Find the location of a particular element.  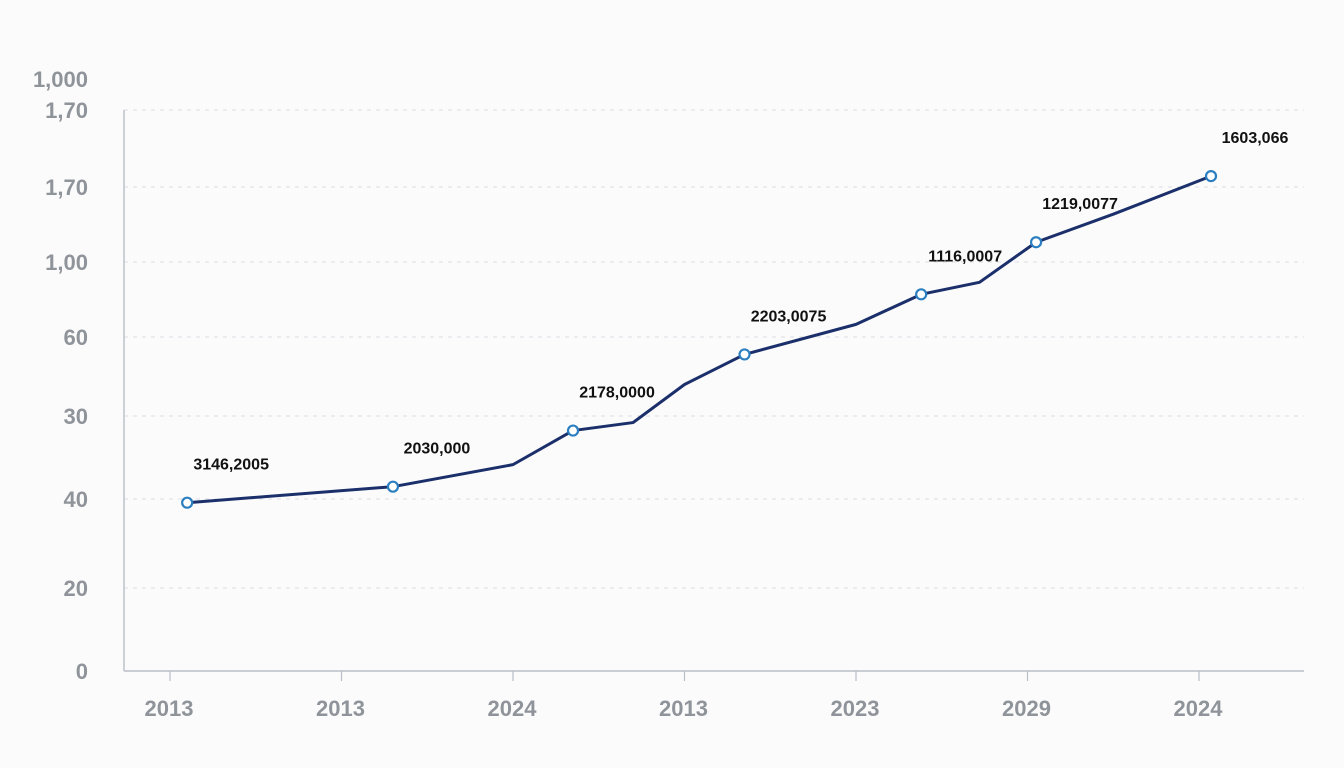

x-tick-label: 2029 is located at coordinates (1026, 708).